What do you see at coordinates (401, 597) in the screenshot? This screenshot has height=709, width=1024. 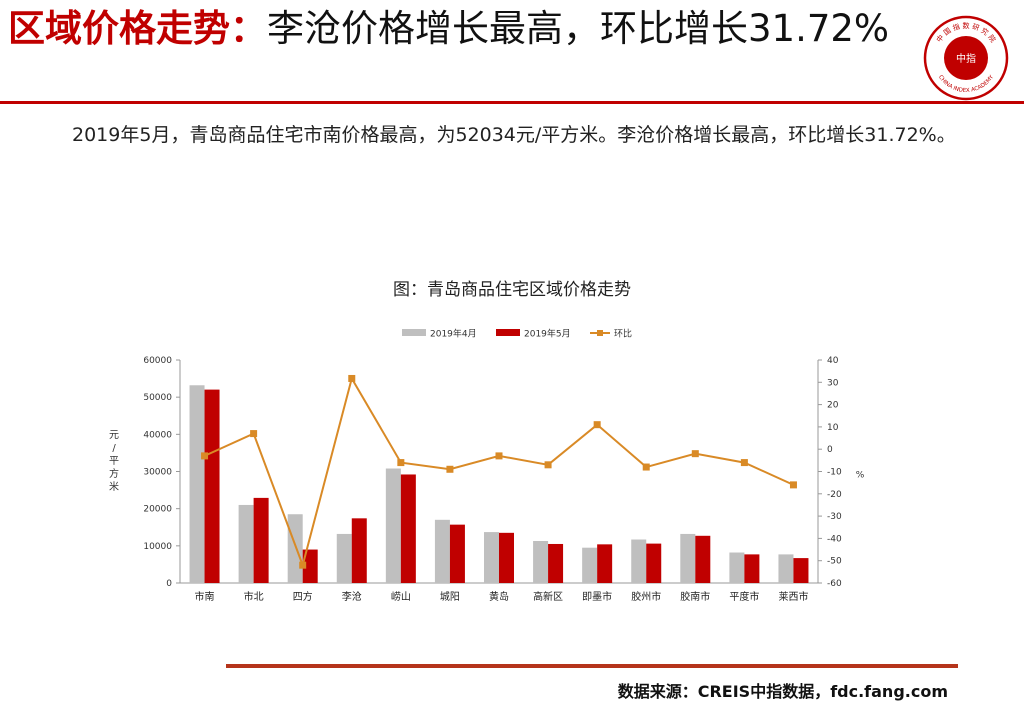 I see `x-tick-label: 崂山` at bounding box center [401, 597].